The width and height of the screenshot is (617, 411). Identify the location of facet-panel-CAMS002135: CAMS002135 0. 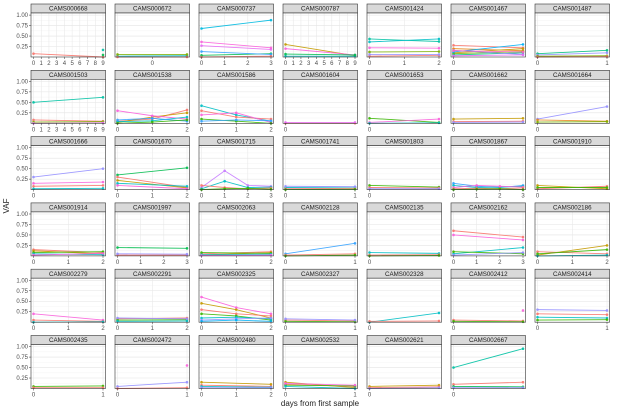
(404, 234).